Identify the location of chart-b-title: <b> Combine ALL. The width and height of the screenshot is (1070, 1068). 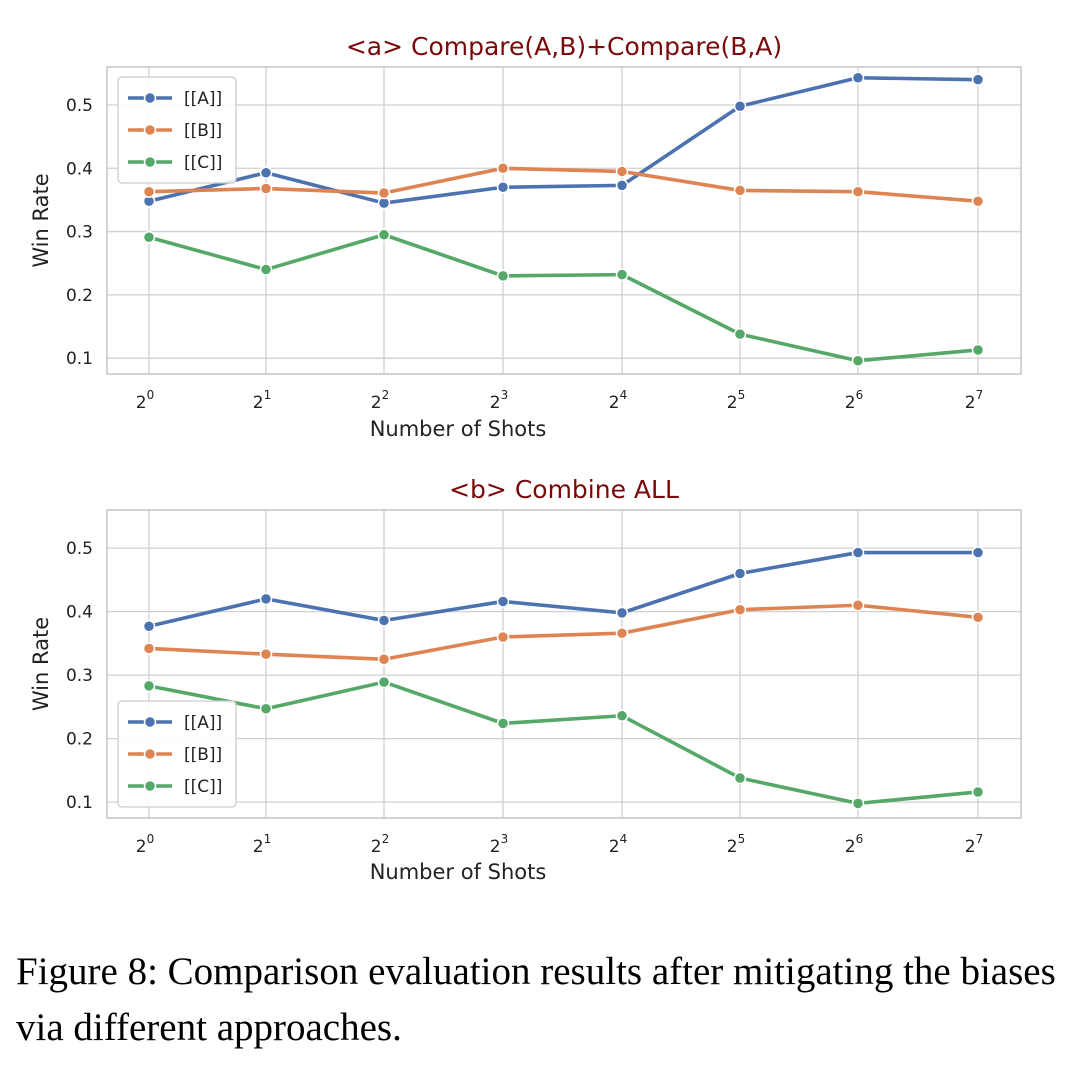
(564, 489).